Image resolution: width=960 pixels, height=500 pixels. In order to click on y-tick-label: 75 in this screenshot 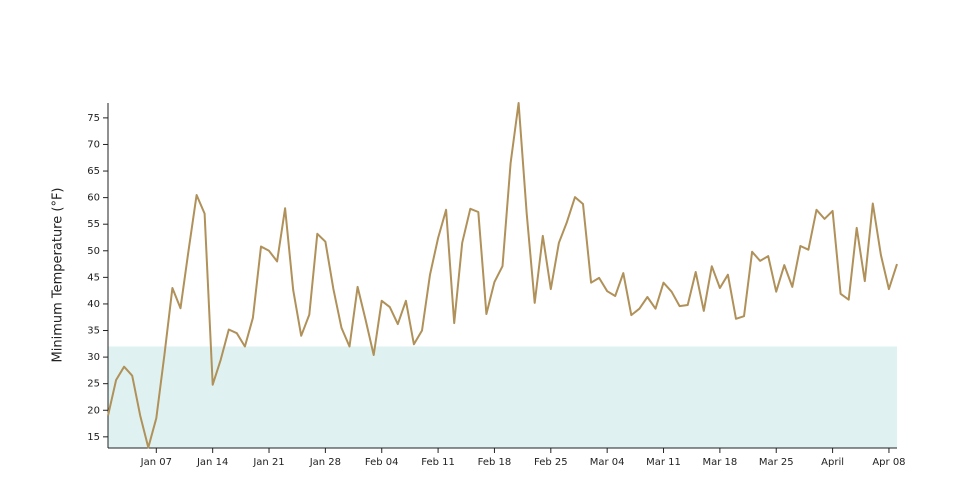, I will do `click(93, 118)`.